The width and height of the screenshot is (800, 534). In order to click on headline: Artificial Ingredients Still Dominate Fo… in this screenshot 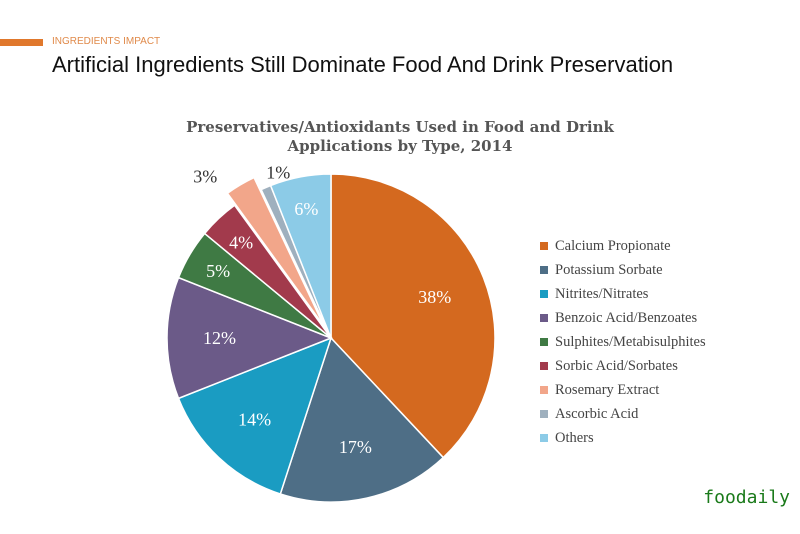, I will do `click(363, 64)`.